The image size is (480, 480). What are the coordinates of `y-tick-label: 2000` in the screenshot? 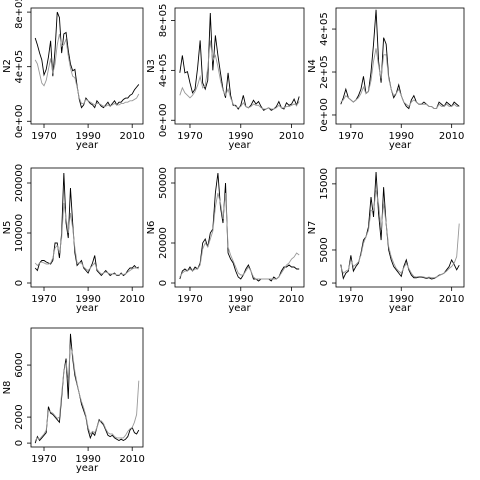 It's located at (19, 416).